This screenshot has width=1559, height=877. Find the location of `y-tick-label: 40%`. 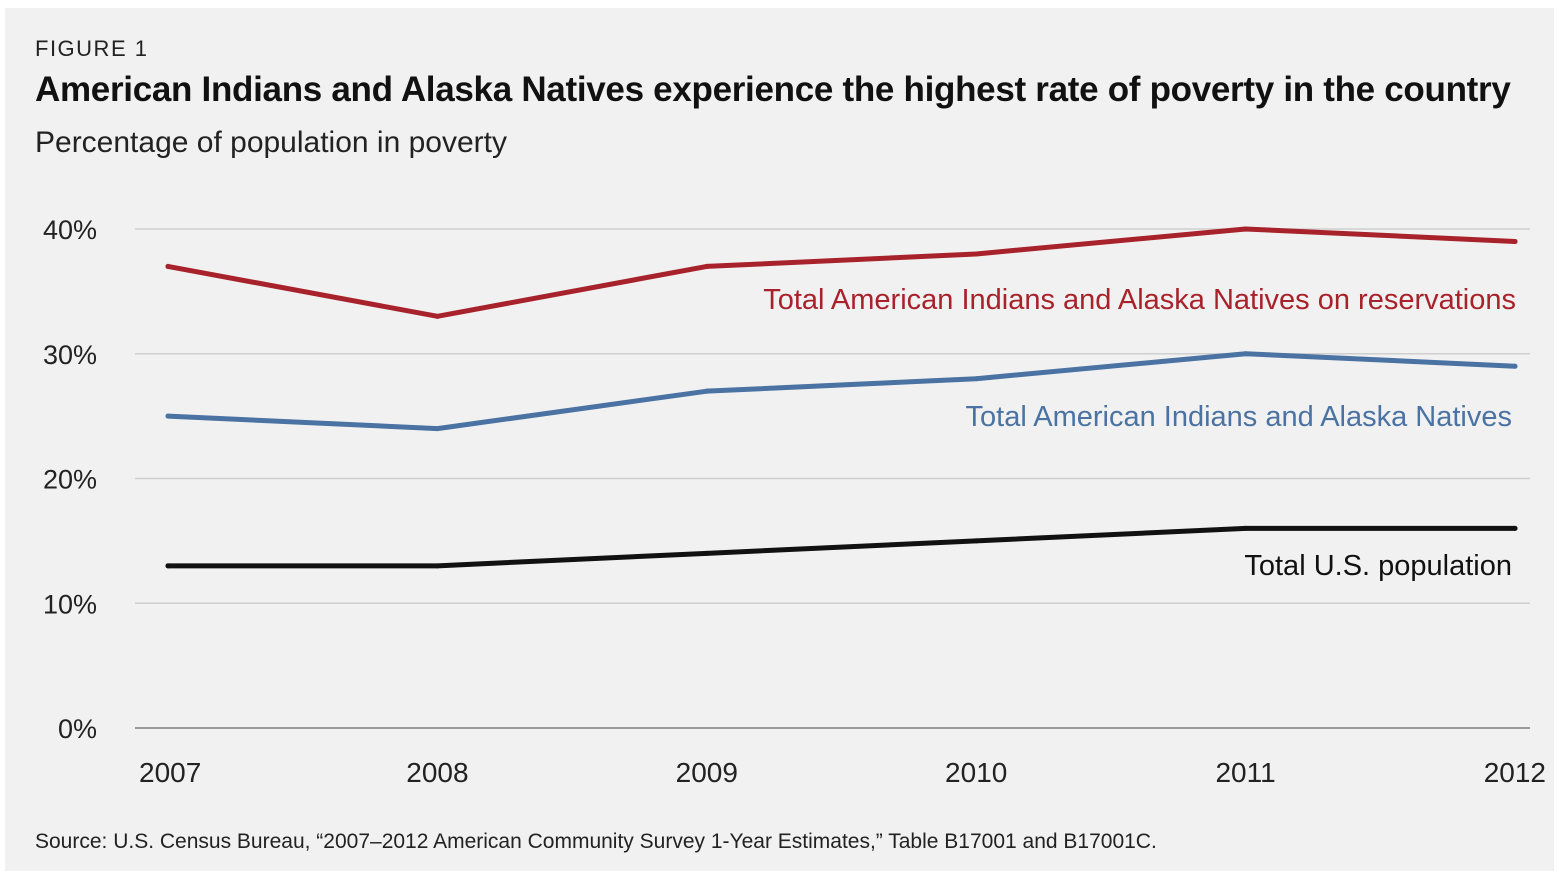

y-tick-label: 40% is located at coordinates (70, 230).